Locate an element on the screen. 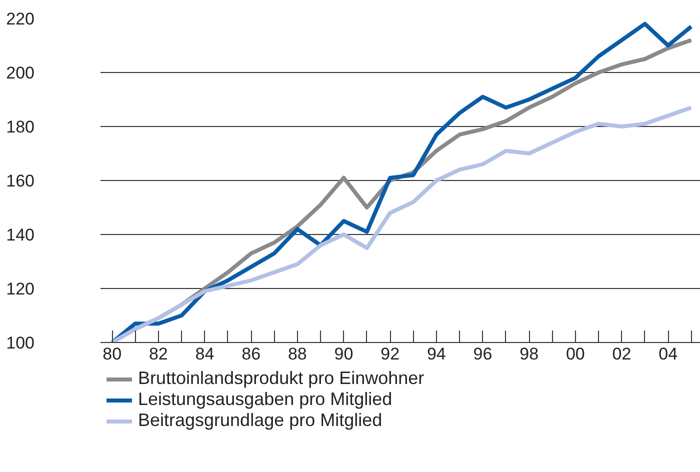 This screenshot has height=472, width=700. x-tick-label: 00 is located at coordinates (575, 354).